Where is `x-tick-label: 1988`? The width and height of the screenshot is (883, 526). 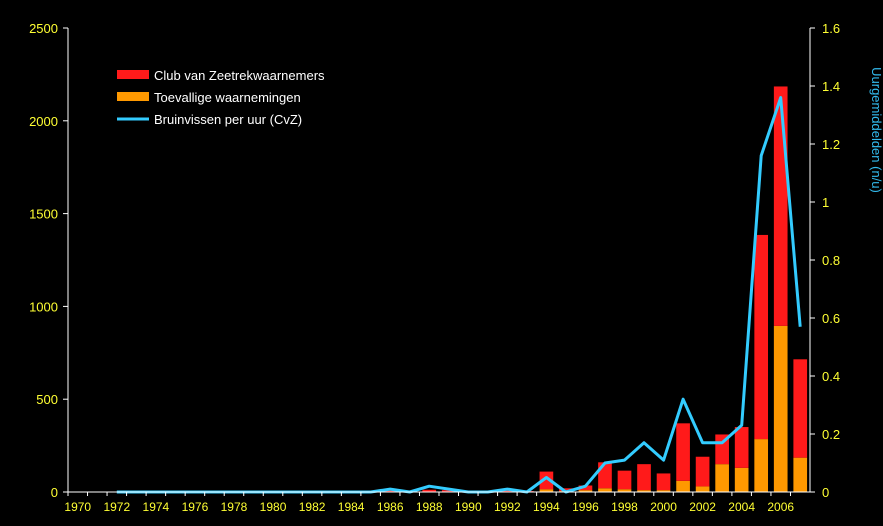
x-tick-label: 1988 is located at coordinates (429, 507).